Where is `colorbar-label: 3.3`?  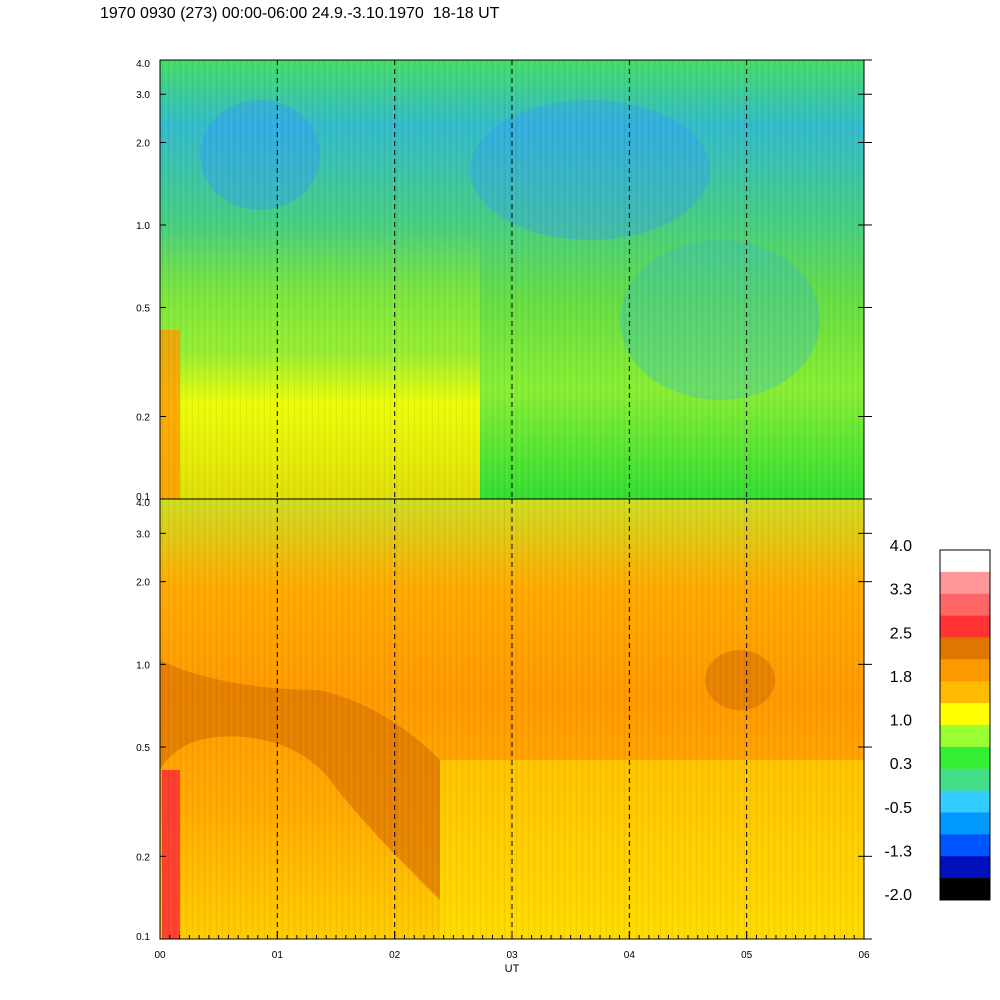 colorbar-label: 3.3 is located at coordinates (901, 590).